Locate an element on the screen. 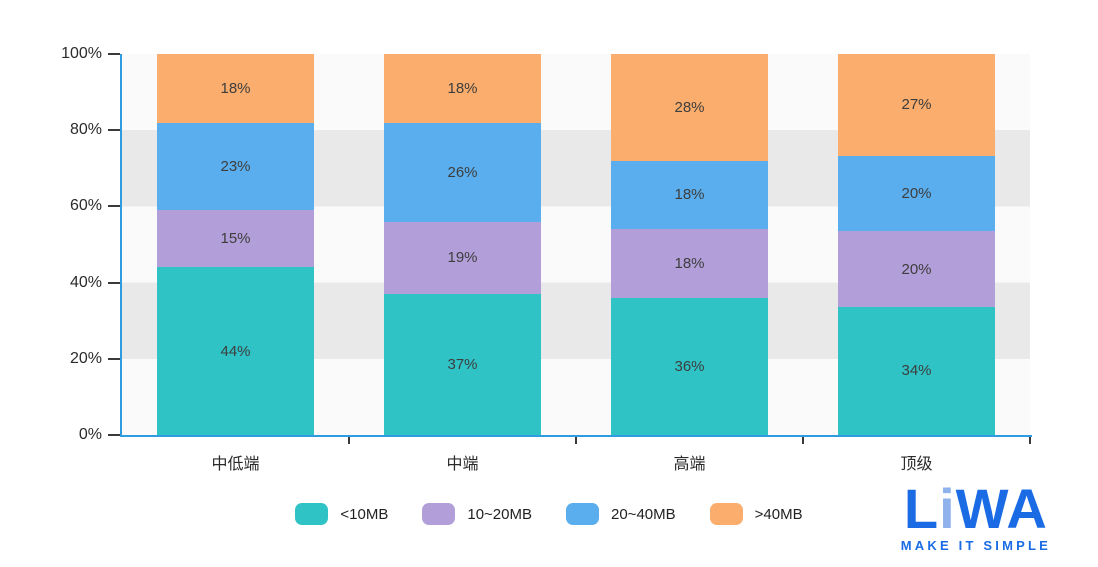  legend-item: 10~20MB is located at coordinates (477, 514).